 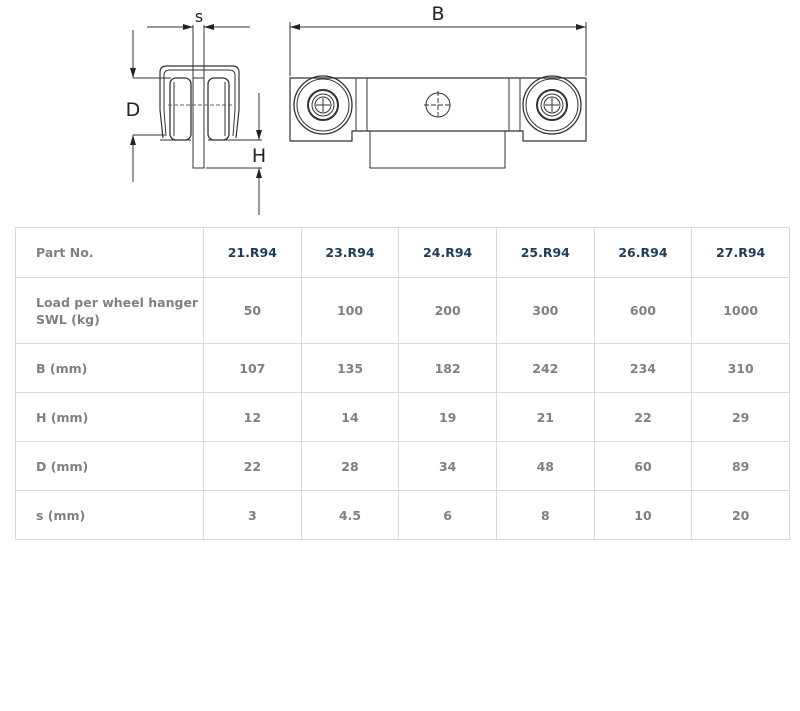 I want to click on cell: 107, so click(x=252, y=368).